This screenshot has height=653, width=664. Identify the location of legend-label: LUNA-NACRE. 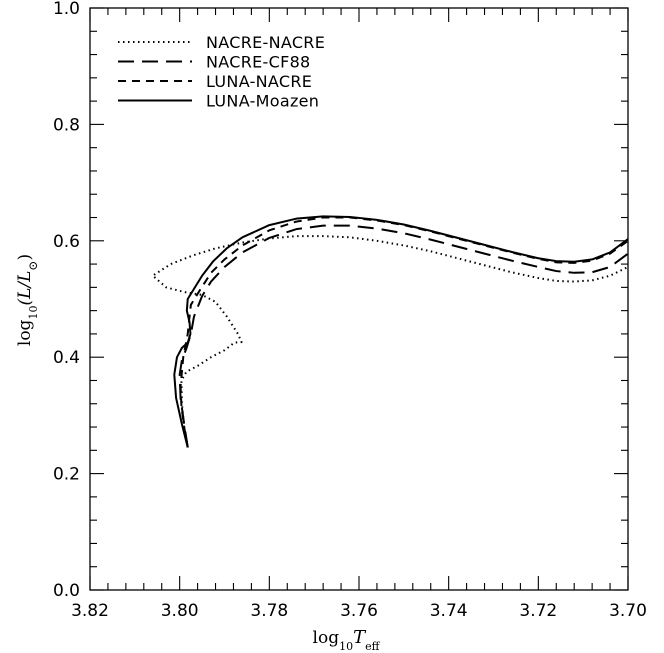
(259, 81).